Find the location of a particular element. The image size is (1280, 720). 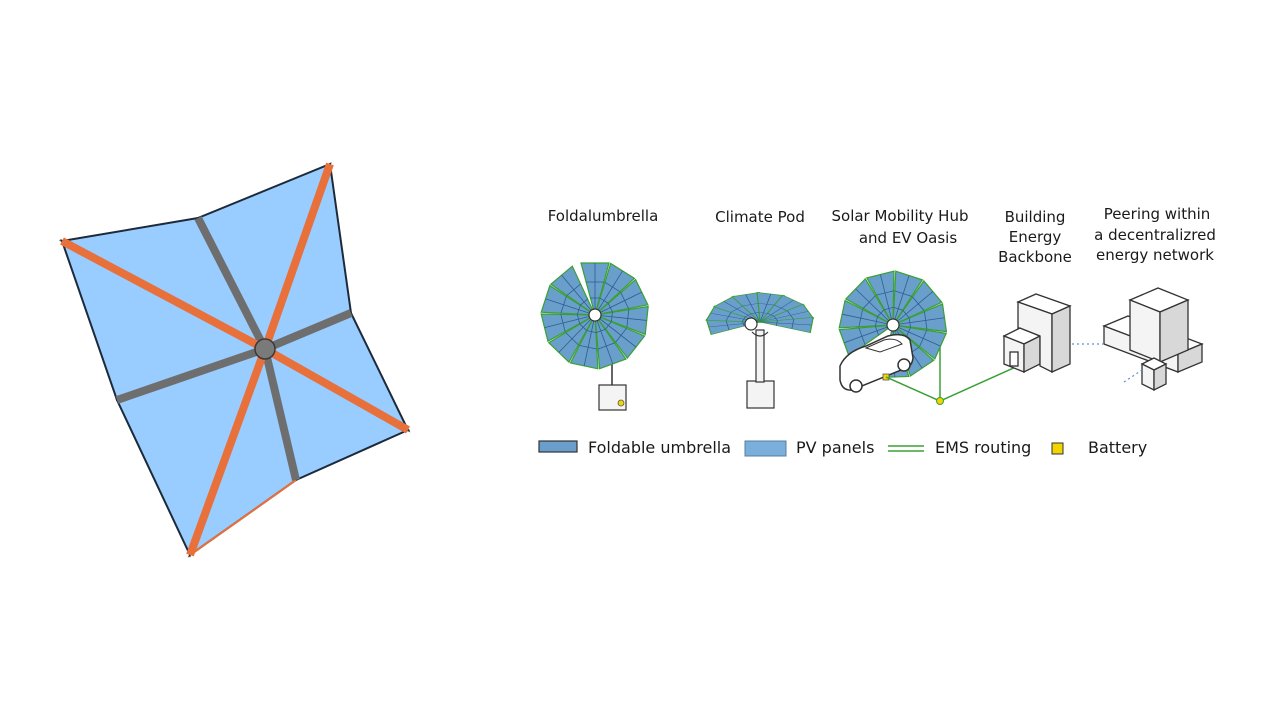

stage-foldalumbrella-illustration is located at coordinates (594, 336).